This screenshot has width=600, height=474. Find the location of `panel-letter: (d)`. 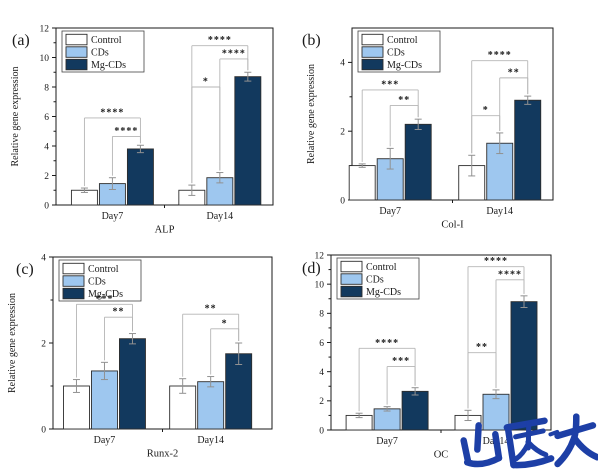

panel-letter: (d) is located at coordinates (311, 268).